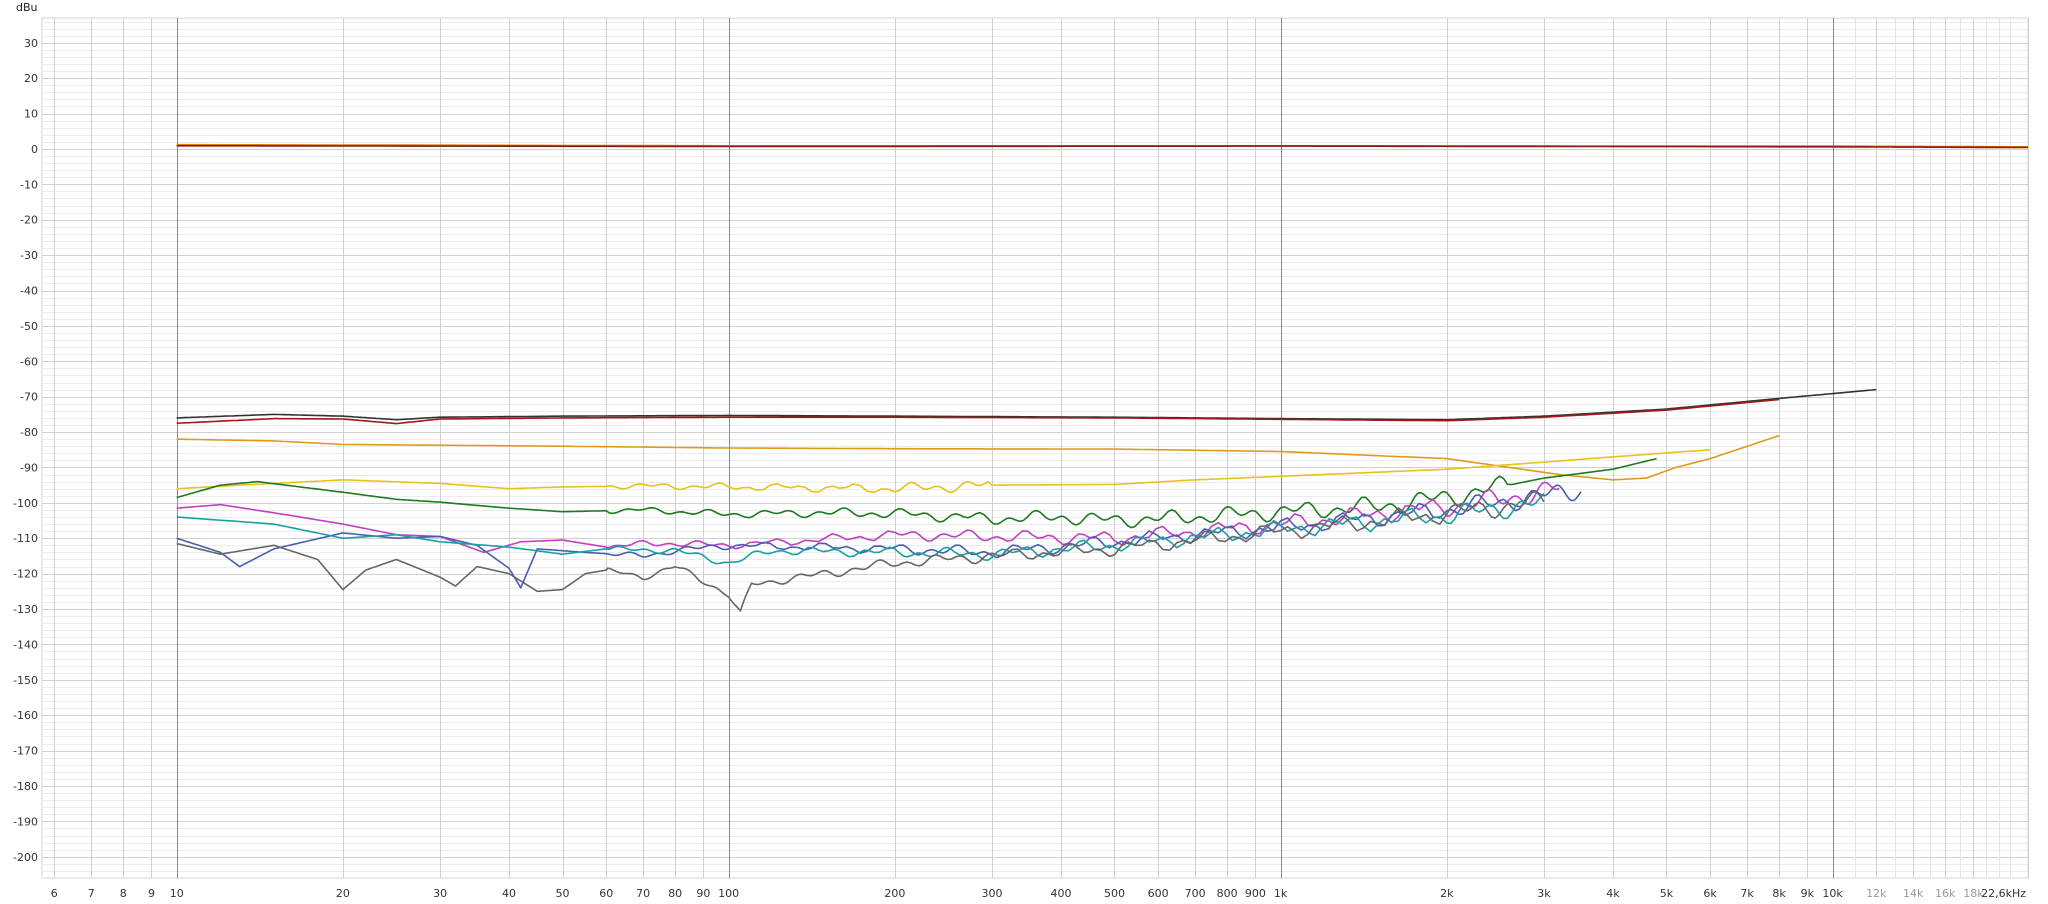 The width and height of the screenshot is (2048, 904). Describe the element at coordinates (25, 751) in the screenshot. I see `y-tick-label: -170` at that location.